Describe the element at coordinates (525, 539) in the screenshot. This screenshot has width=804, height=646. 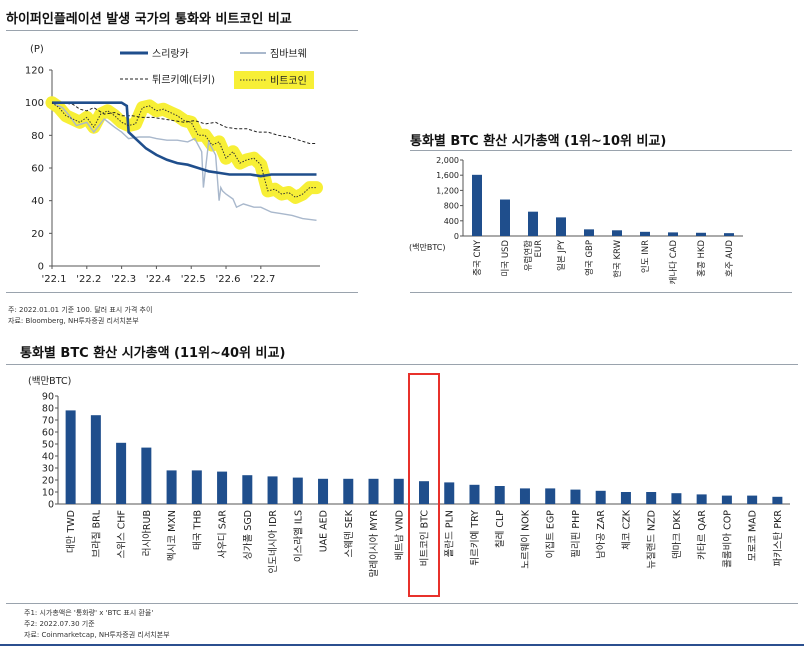
I see `x-tick-label: 노르웨이 NOK` at that location.